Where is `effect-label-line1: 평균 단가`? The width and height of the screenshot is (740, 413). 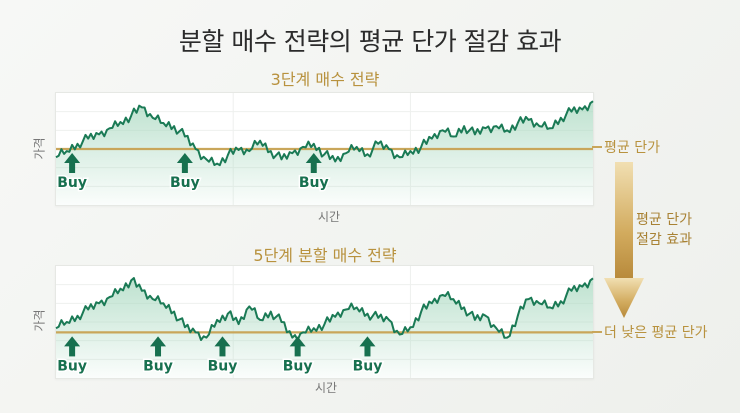 effect-label-line1: 평균 단가 is located at coordinates (664, 220).